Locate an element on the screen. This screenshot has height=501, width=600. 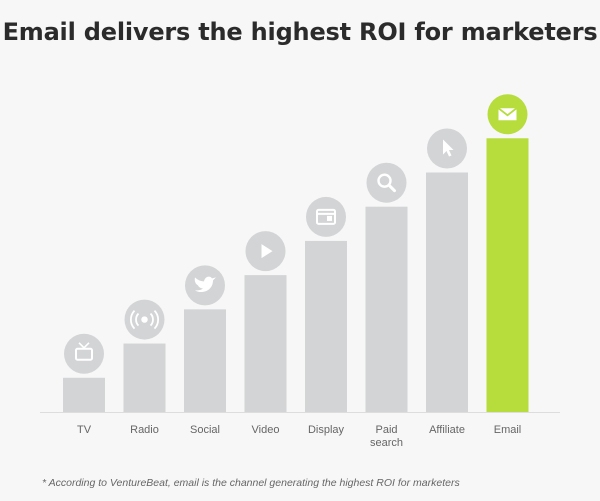
email-icon is located at coordinates (507, 114).